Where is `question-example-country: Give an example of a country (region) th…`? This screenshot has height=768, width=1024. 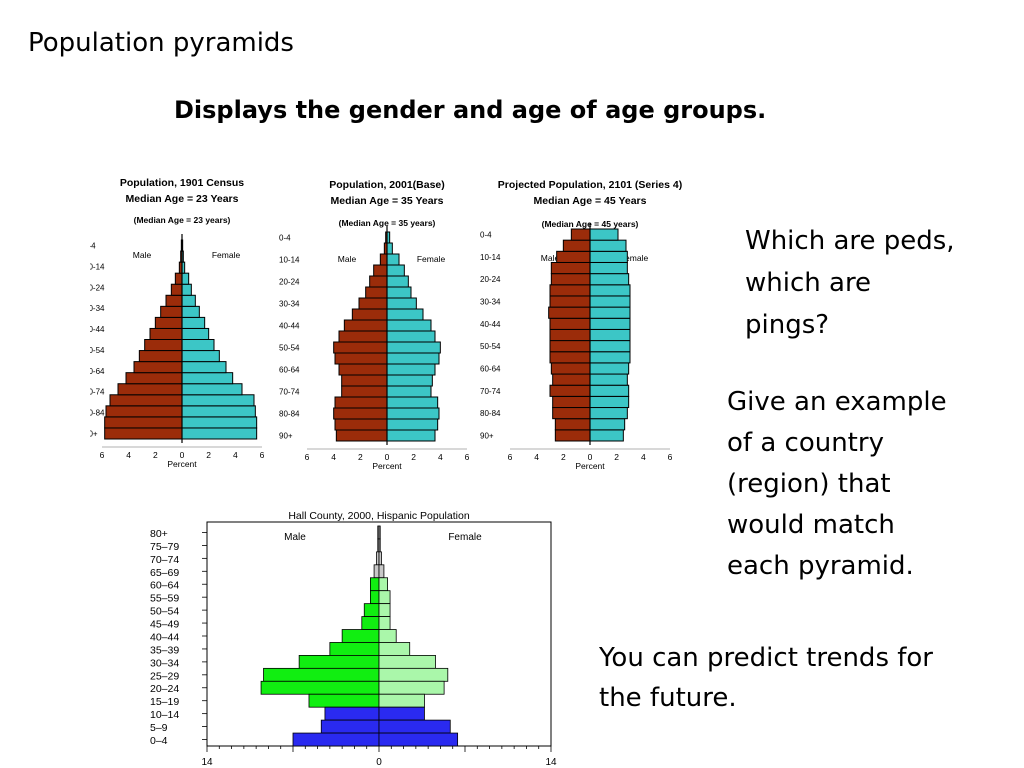 question-example-country: Give an example of a country (region) th… is located at coordinates (837, 484).